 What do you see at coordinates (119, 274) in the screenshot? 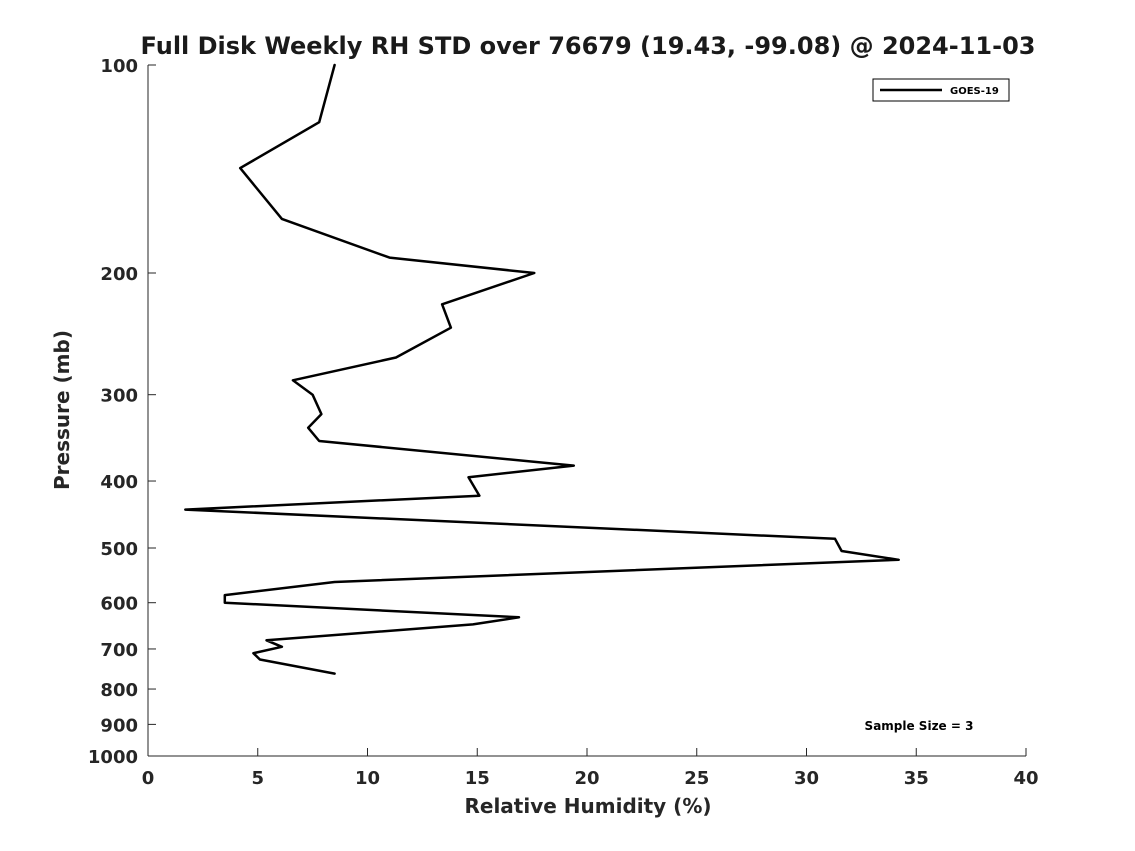
I see `y-tick-label: 200` at bounding box center [119, 274].